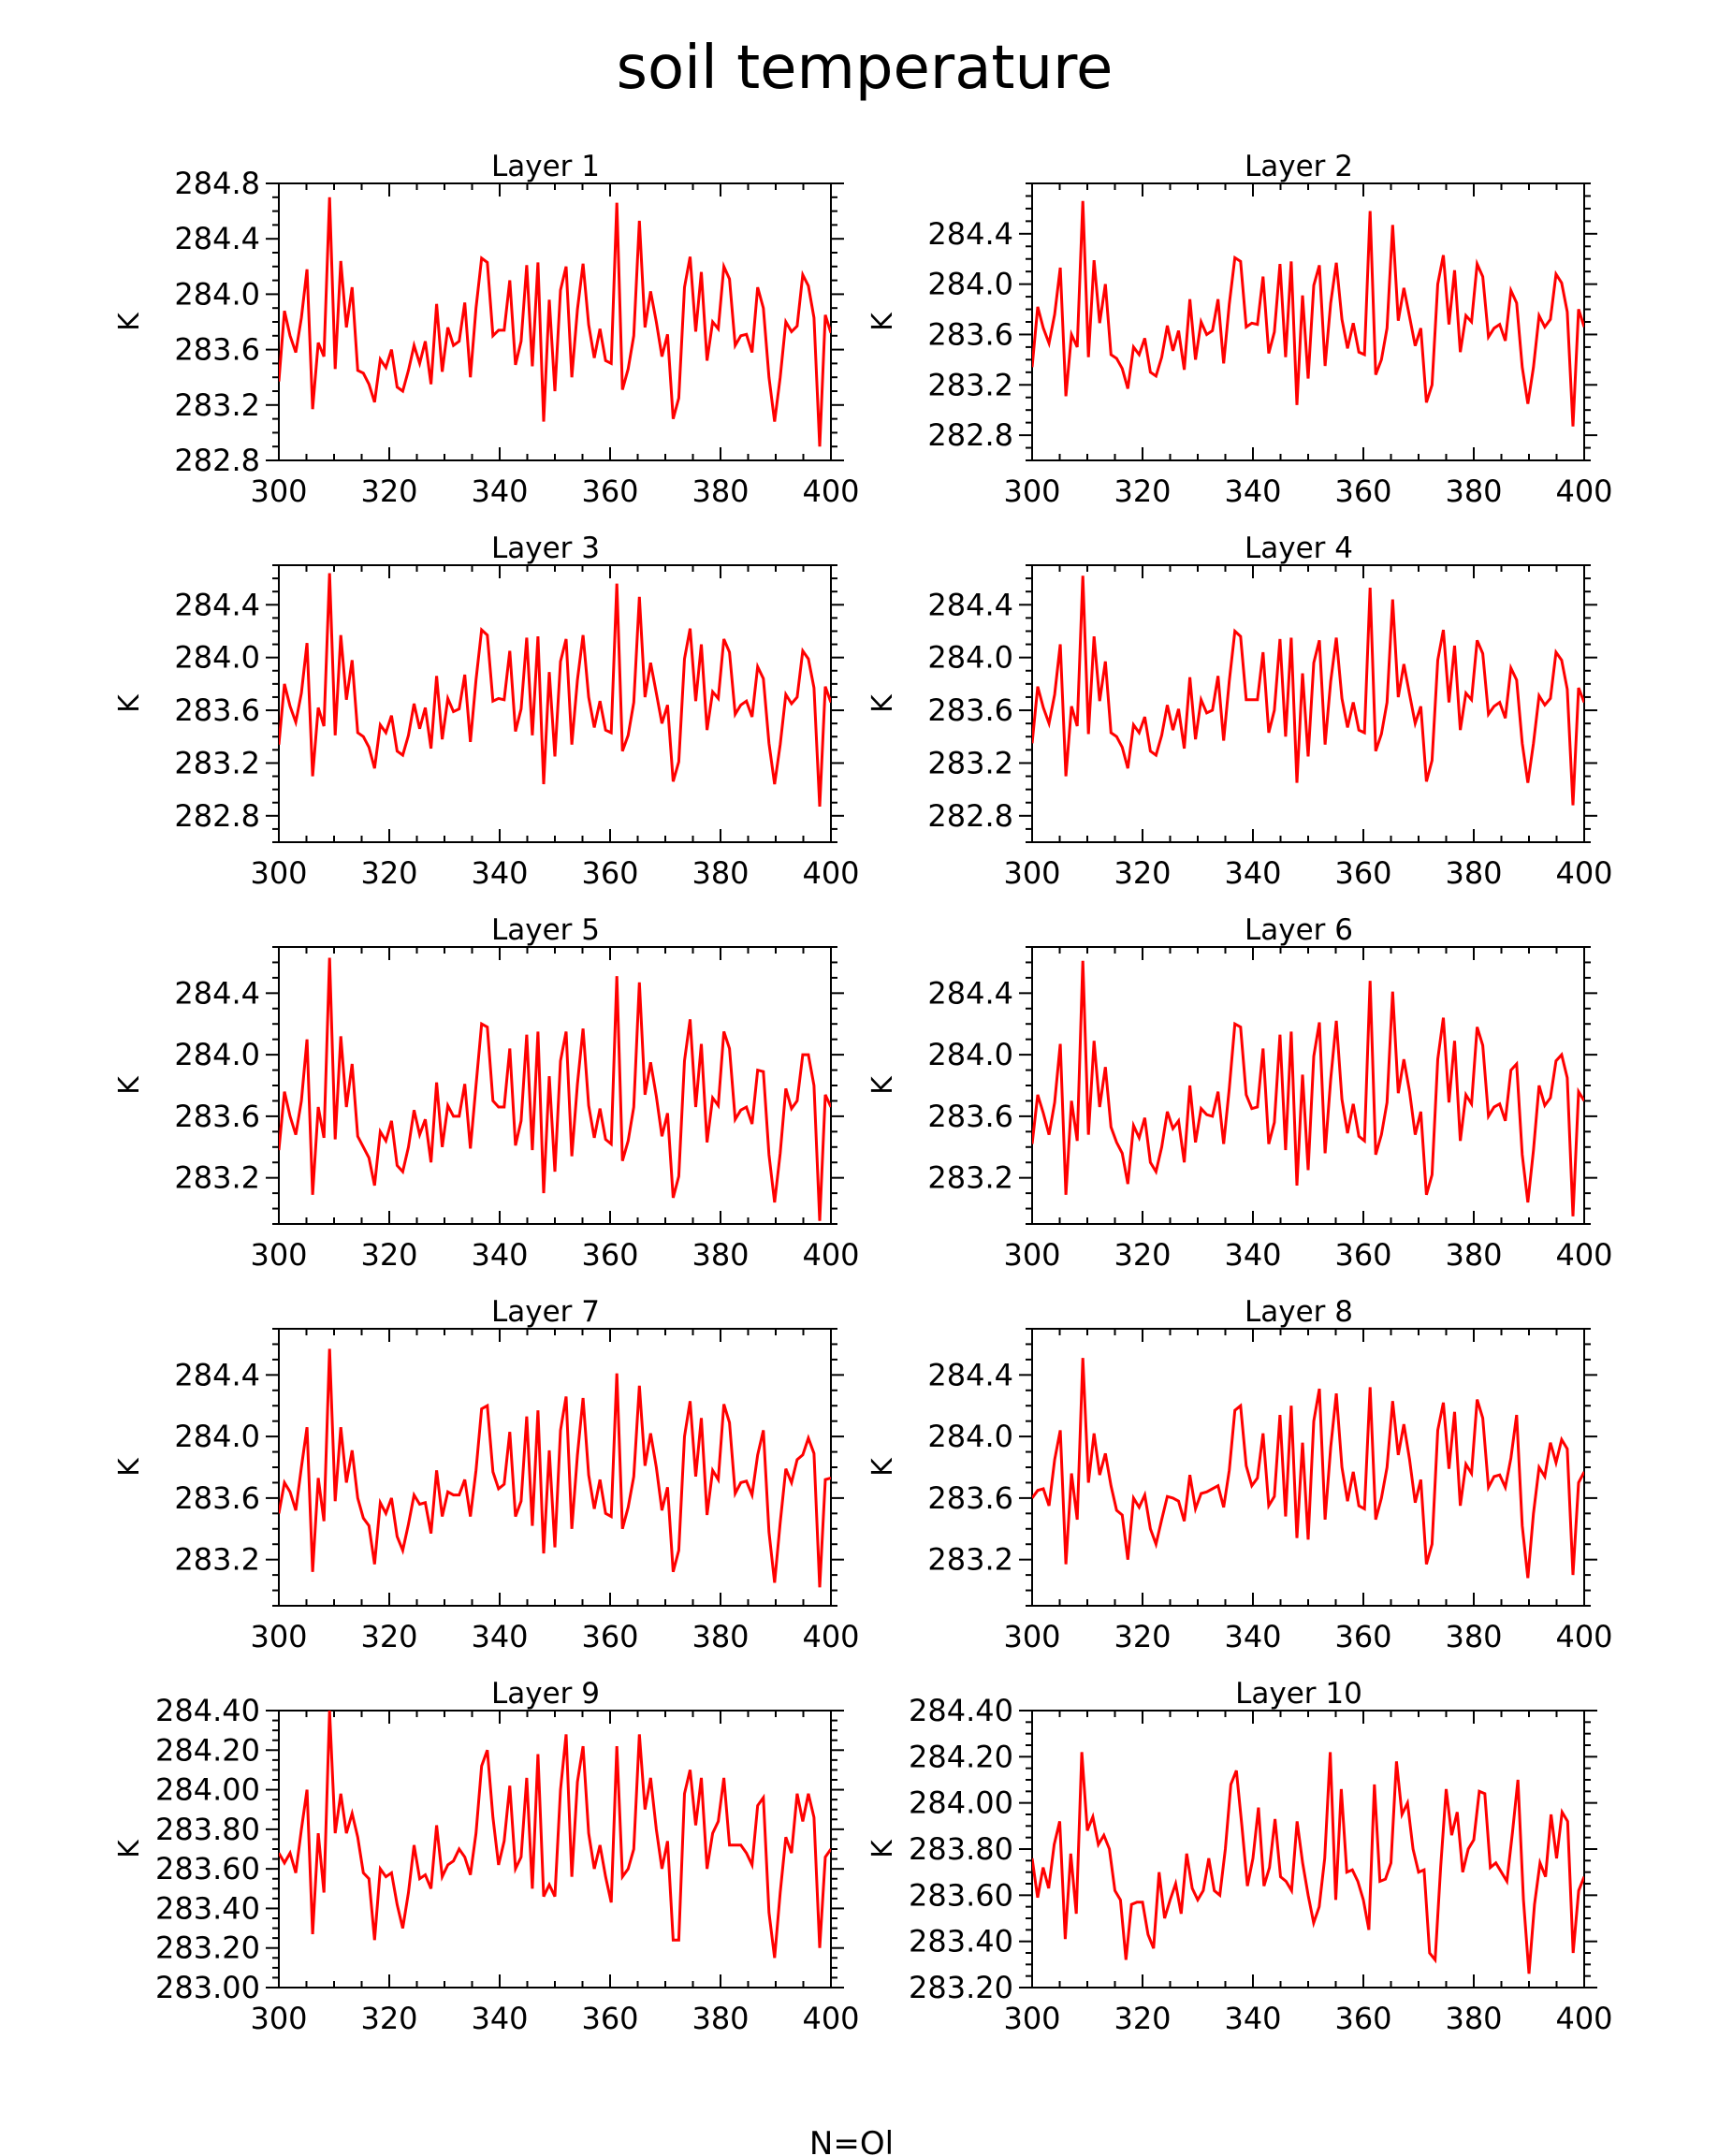 The height and width of the screenshot is (2156, 1718). What do you see at coordinates (1299, 548) in the screenshot?
I see `panel-title: Layer 4` at bounding box center [1299, 548].